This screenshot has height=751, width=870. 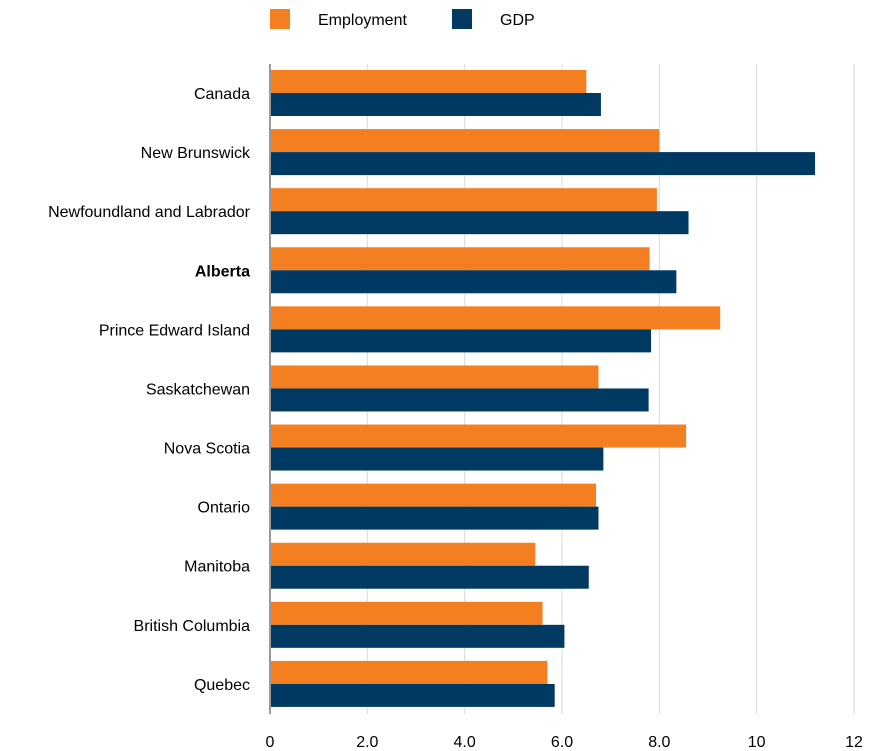 I want to click on x-tick-label: 8.0, so click(x=659, y=742).